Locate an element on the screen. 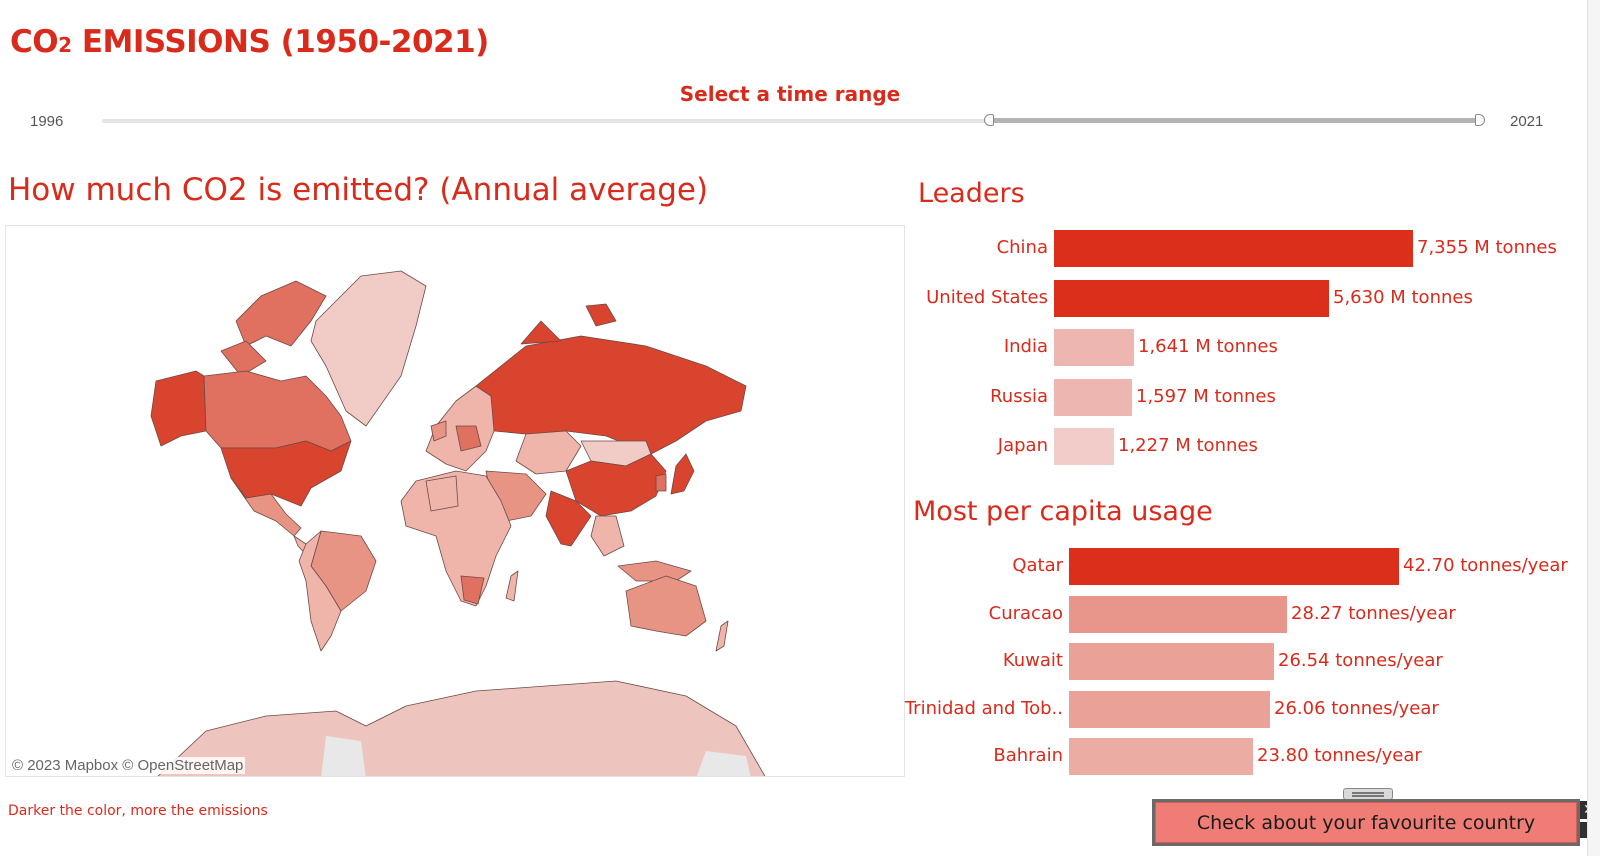 The width and height of the screenshot is (1600, 856). favourite-country-panel: Check about your favourite country is located at coordinates (1366, 822).